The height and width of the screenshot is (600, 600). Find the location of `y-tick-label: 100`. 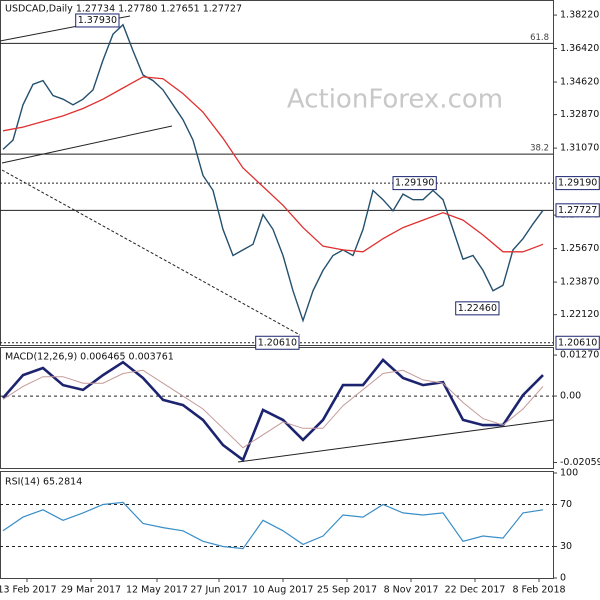

y-tick-label: 100 is located at coordinates (569, 473).